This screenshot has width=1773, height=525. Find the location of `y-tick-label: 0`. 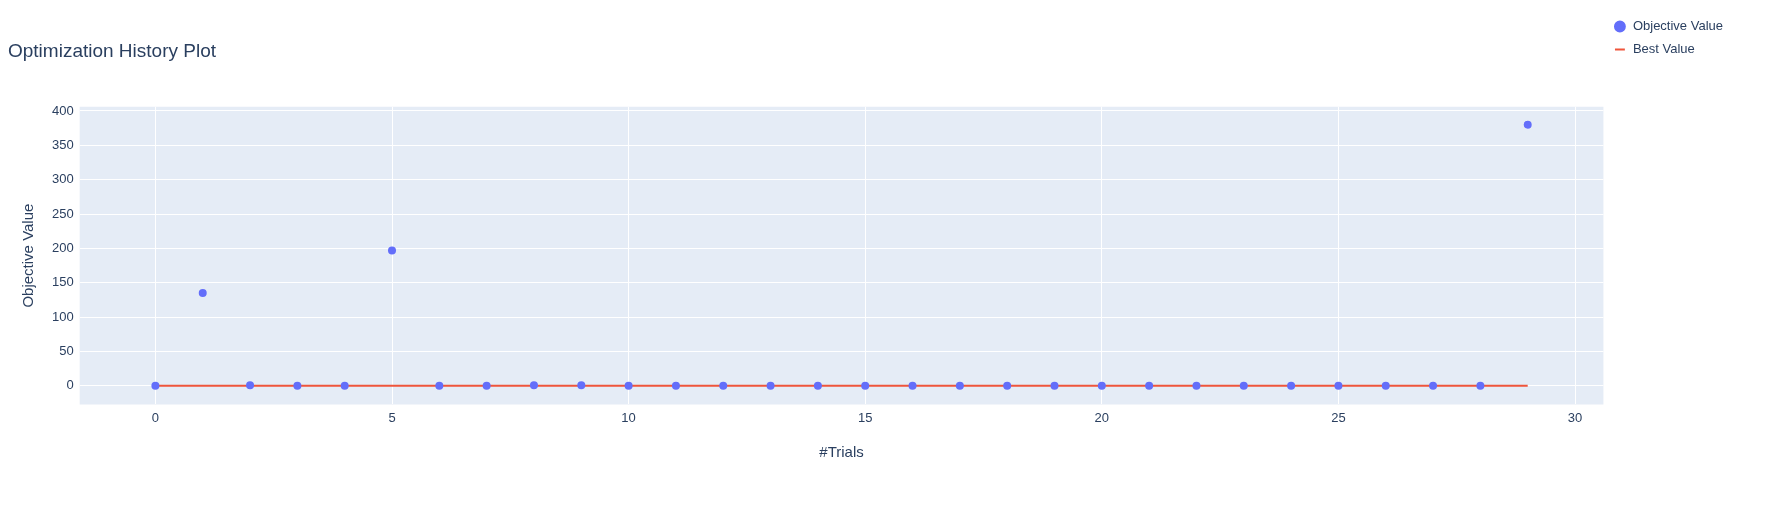

y-tick-label: 0 is located at coordinates (70, 385).